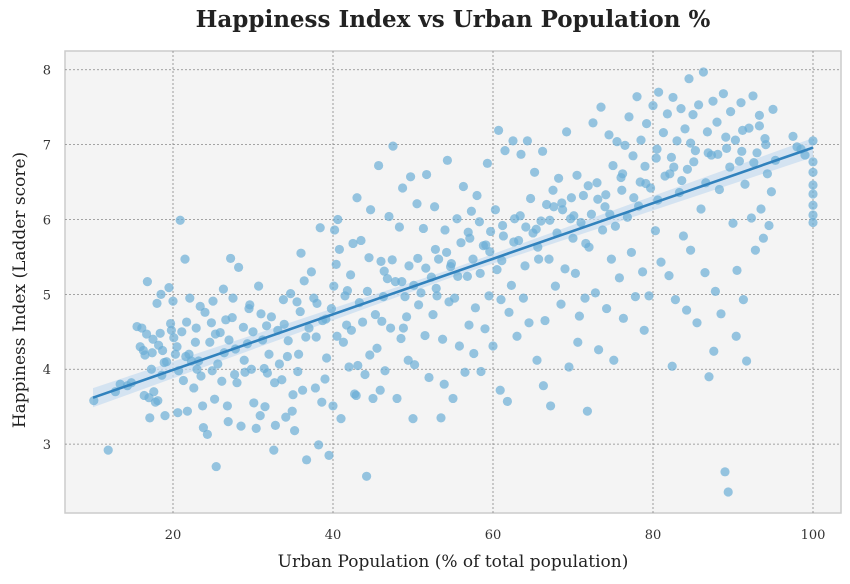 The width and height of the screenshot is (850, 584). What do you see at coordinates (47, 445) in the screenshot?
I see `y-tick-label: 3` at bounding box center [47, 445].